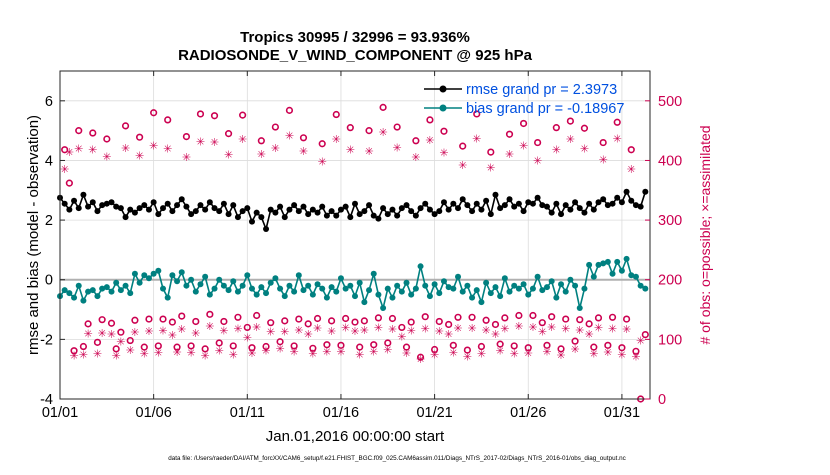 This screenshot has height=475, width=830. What do you see at coordinates (49, 102) in the screenshot?
I see `y-left-tick-label: 6` at bounding box center [49, 102].